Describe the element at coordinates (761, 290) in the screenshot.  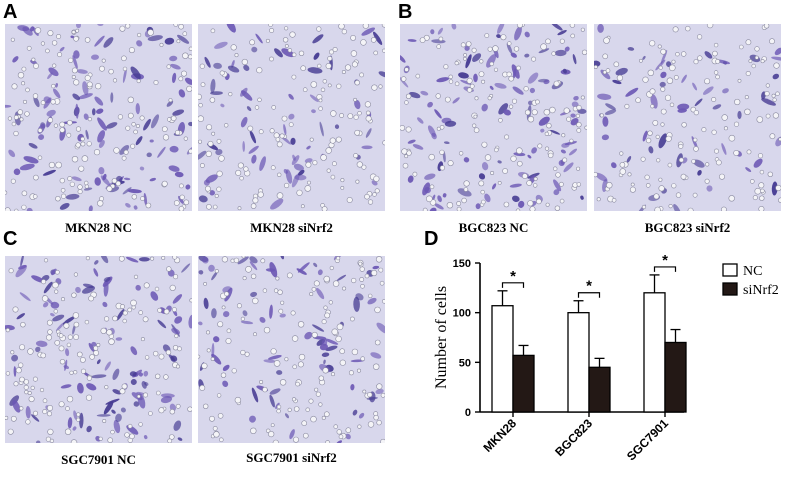
I see `legend-label-sinrf2: siNrf2` at that location.